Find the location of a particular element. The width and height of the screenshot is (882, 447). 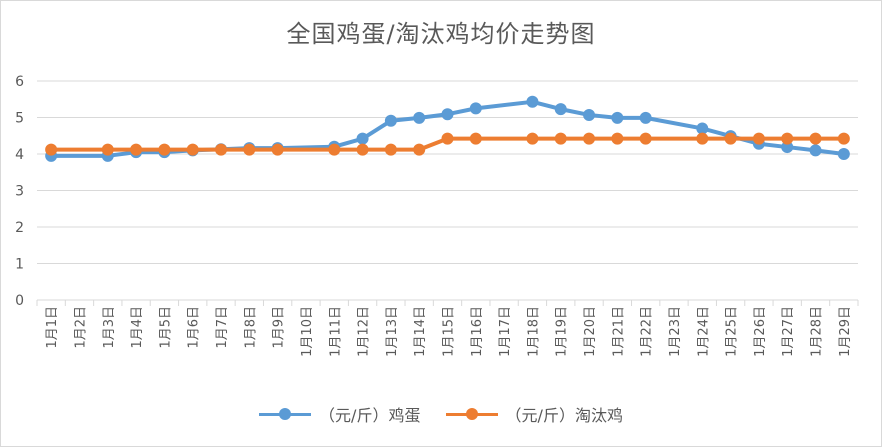

x-tick-label-15: 1月15日 is located at coordinates (449, 331).